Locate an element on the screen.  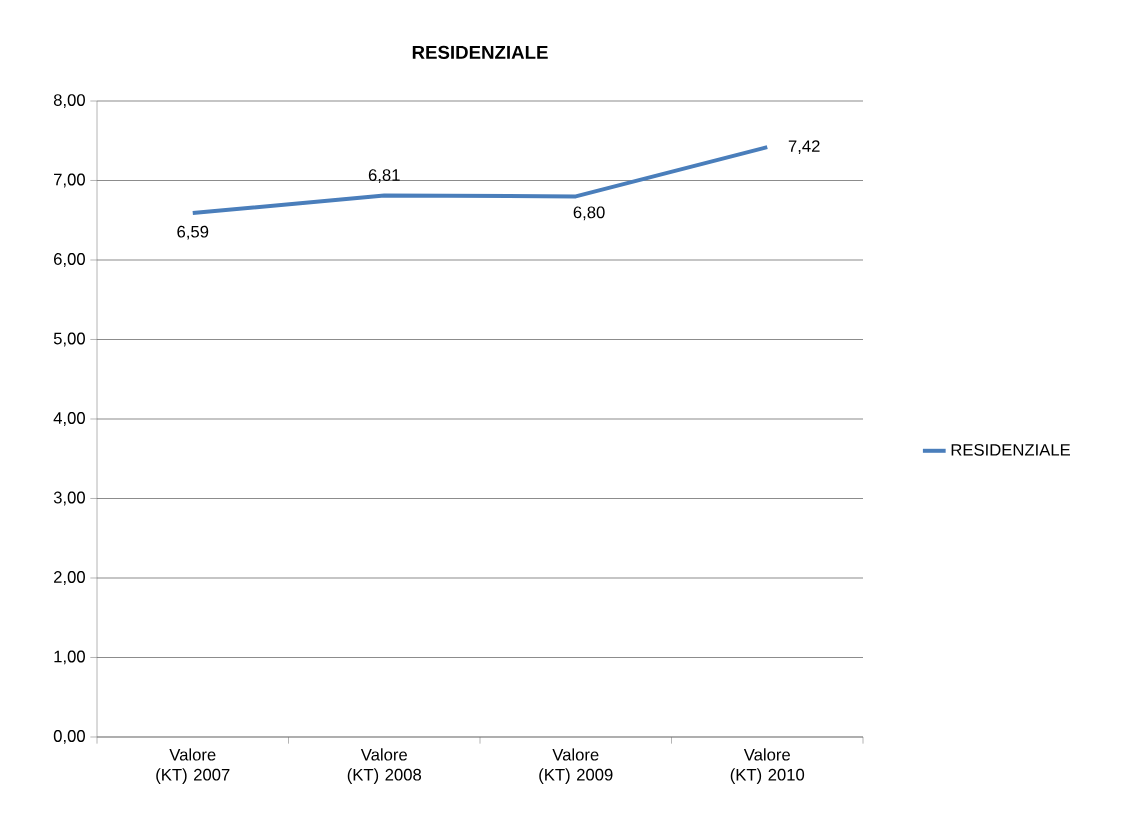
x-tick-label: Valore (KT) 2007 is located at coordinates (193, 766).